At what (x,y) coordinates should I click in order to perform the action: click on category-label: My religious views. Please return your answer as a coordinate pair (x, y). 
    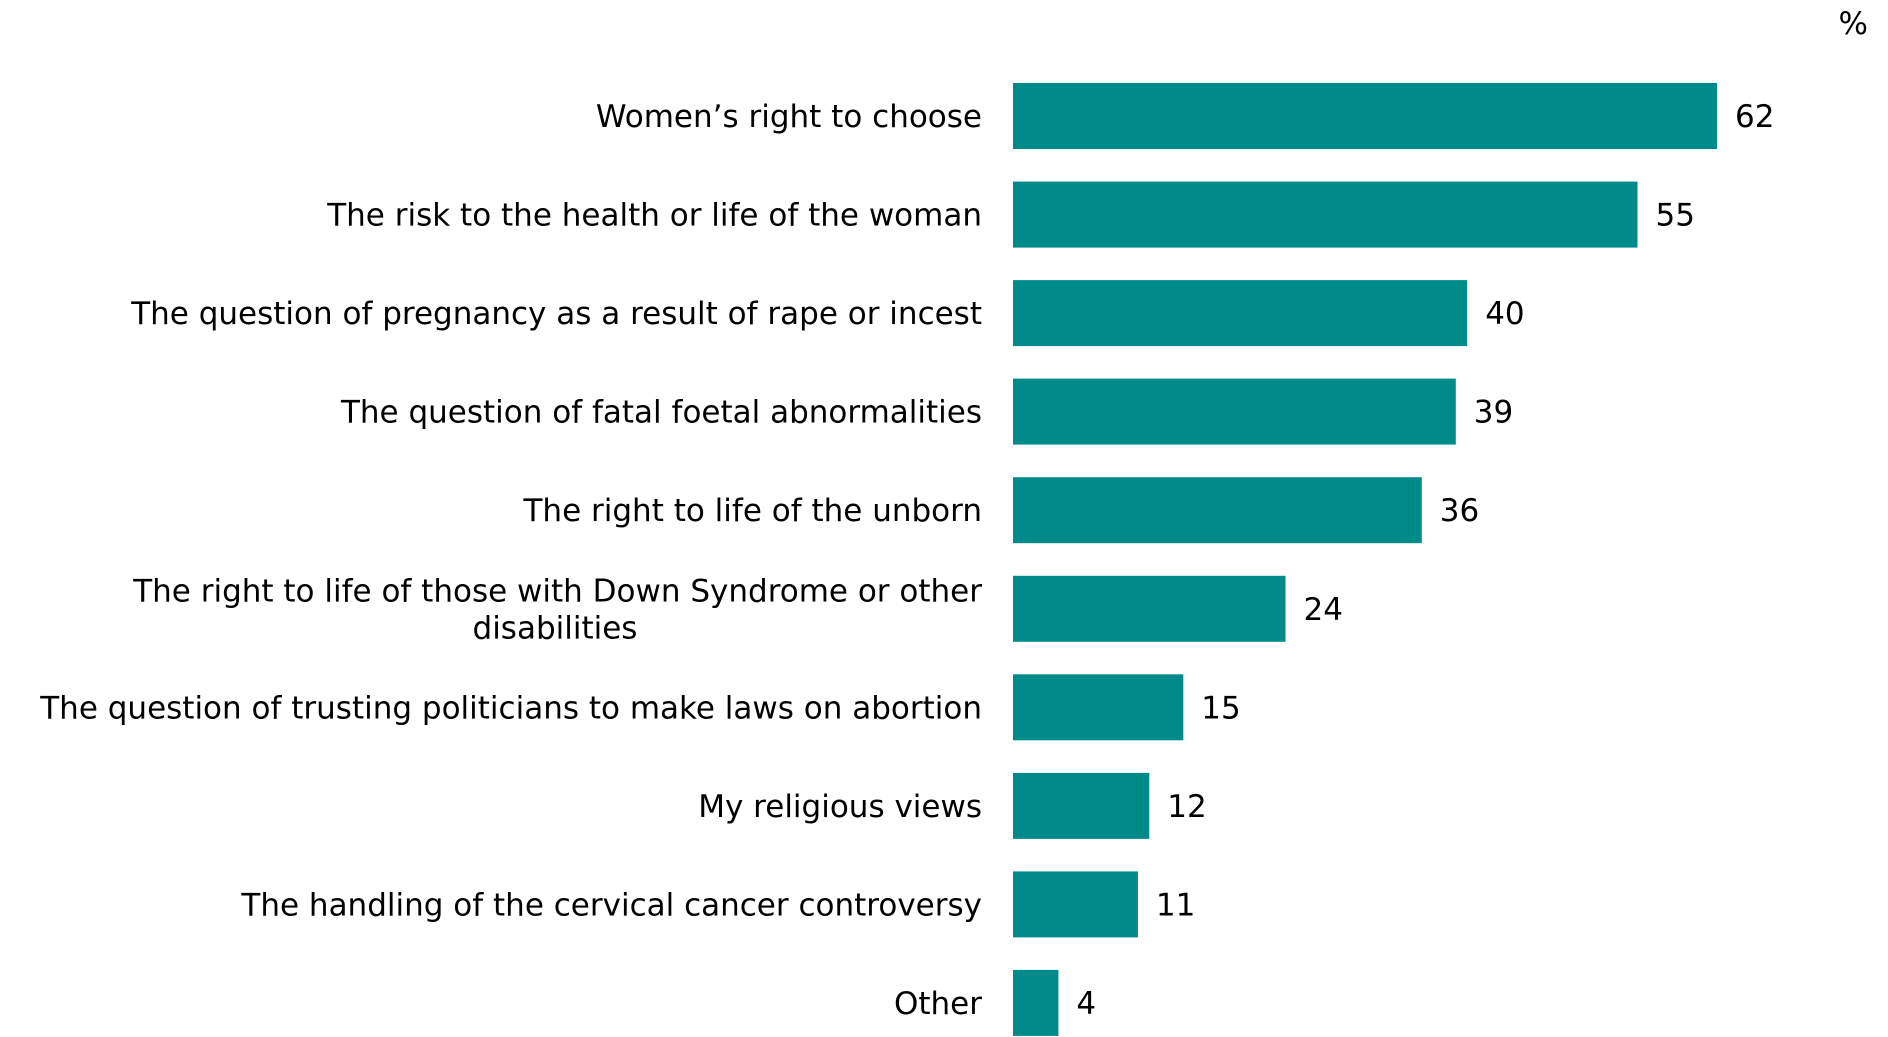
    Looking at the image, I should click on (840, 807).